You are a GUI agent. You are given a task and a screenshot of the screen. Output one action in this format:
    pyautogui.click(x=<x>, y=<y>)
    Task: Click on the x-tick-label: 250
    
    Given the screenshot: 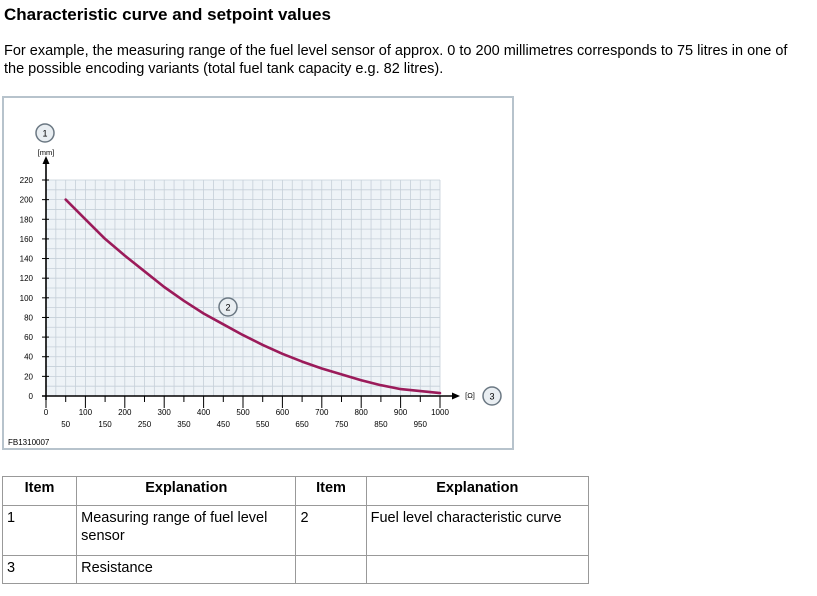 What is the action you would take?
    pyautogui.click(x=145, y=424)
    